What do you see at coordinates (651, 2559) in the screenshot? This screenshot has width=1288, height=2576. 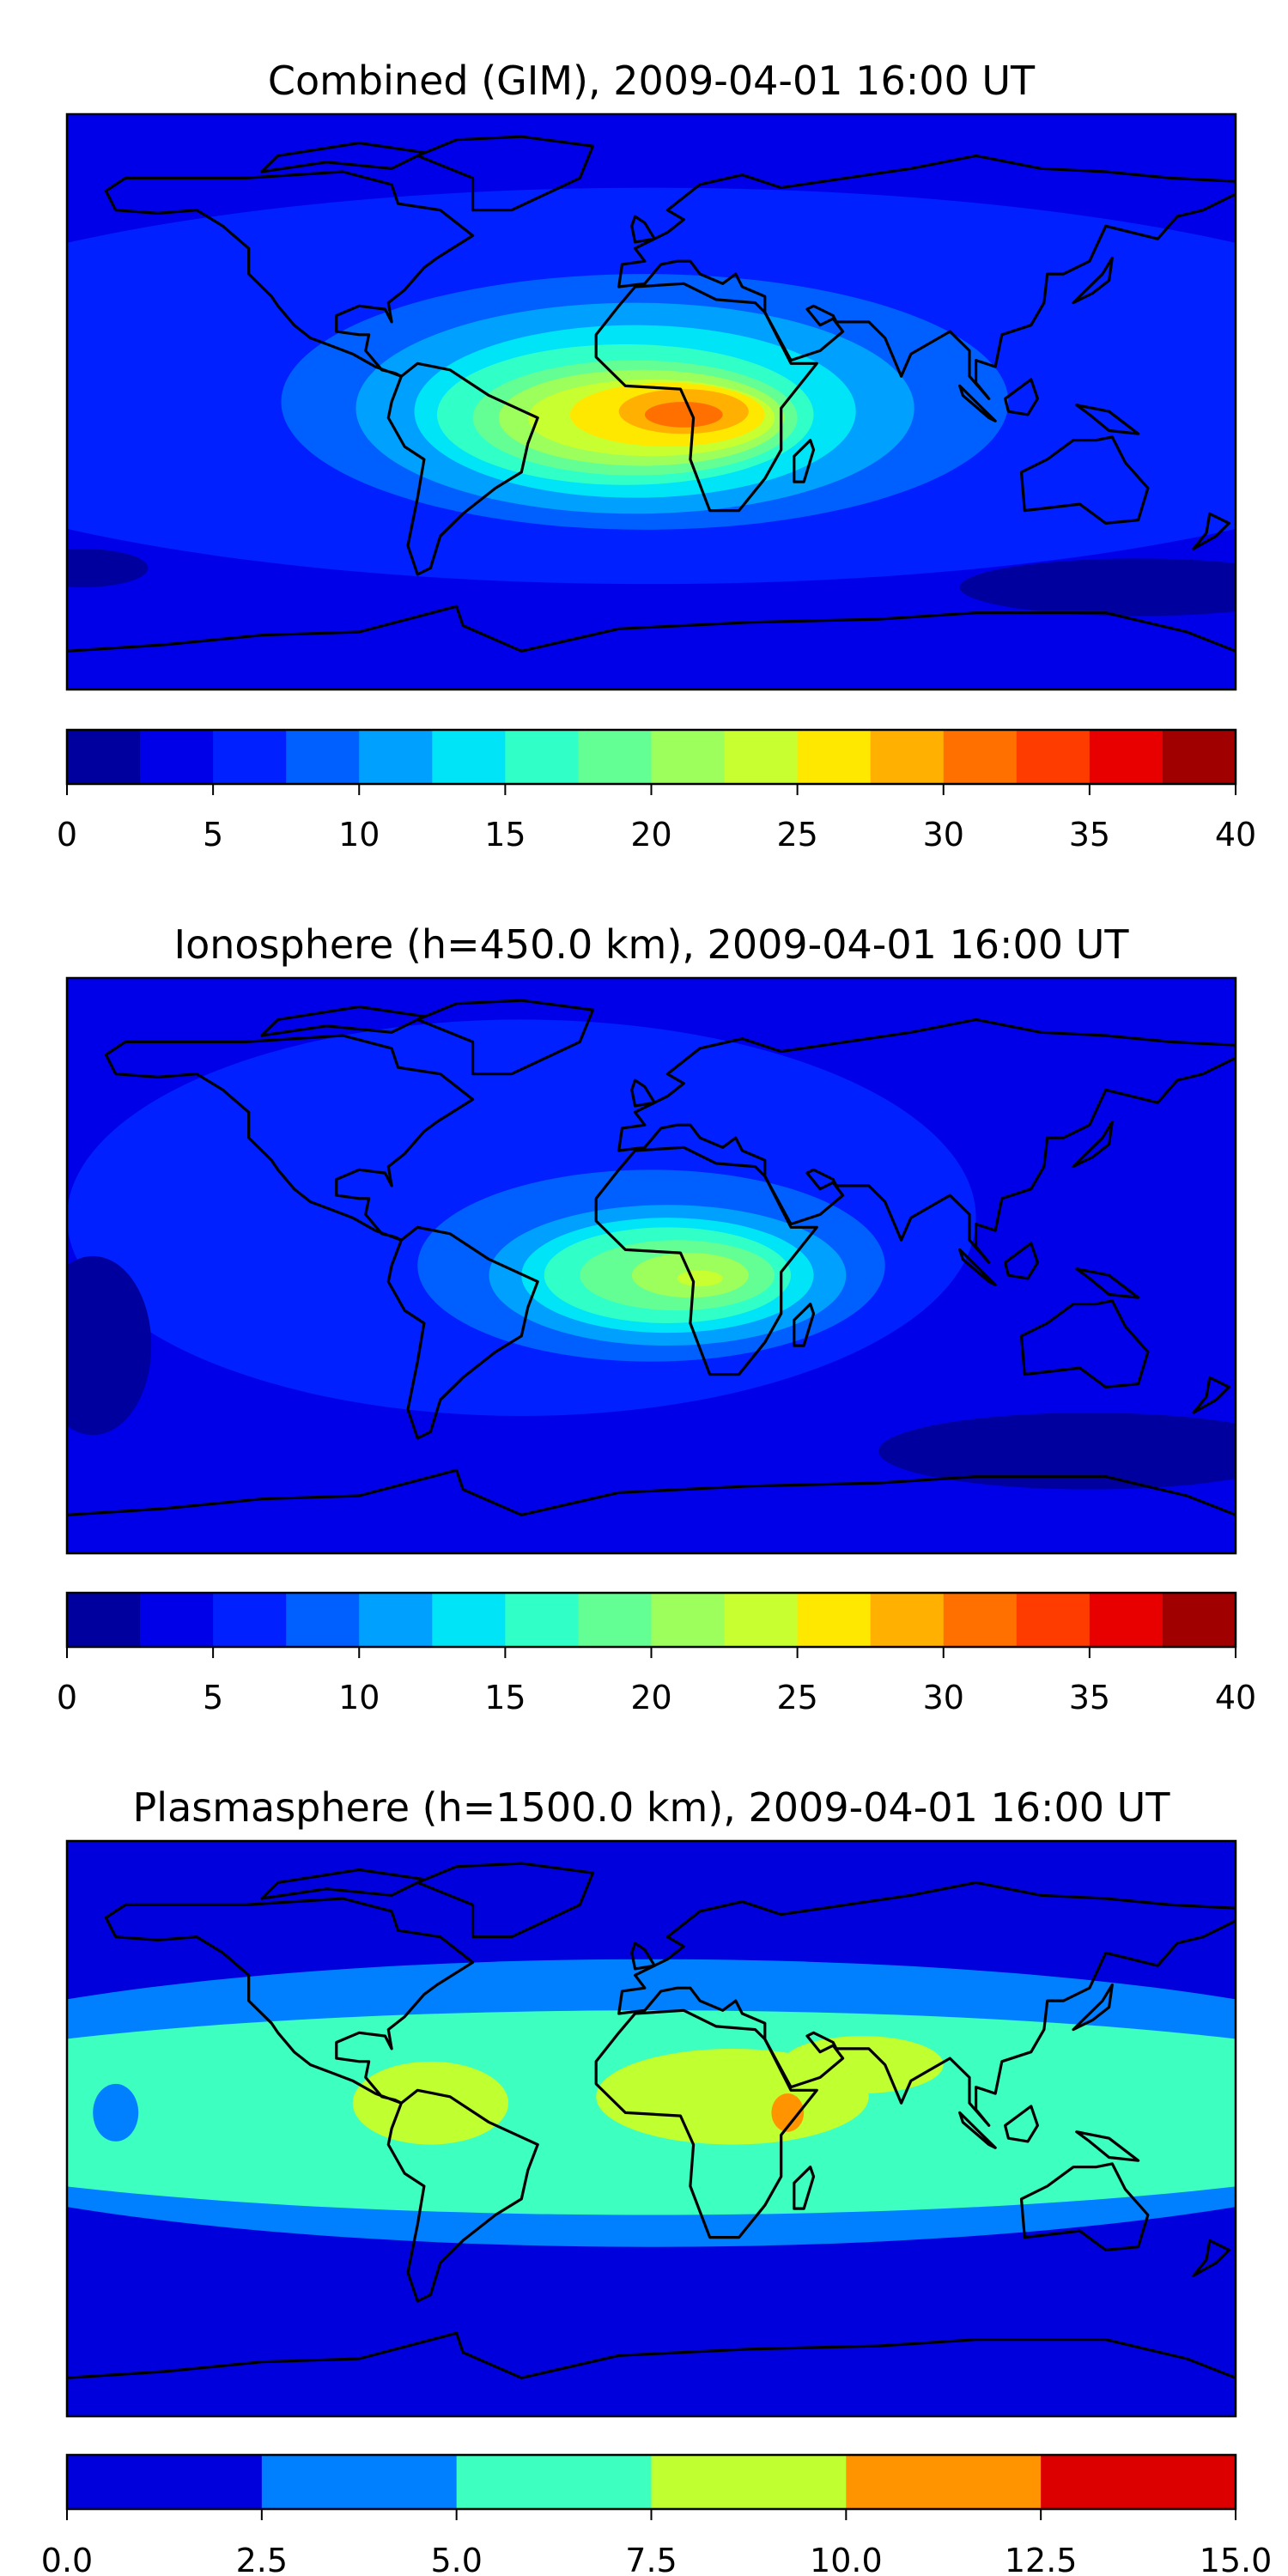 I see `colorbar-tick-label: 7.5` at bounding box center [651, 2559].